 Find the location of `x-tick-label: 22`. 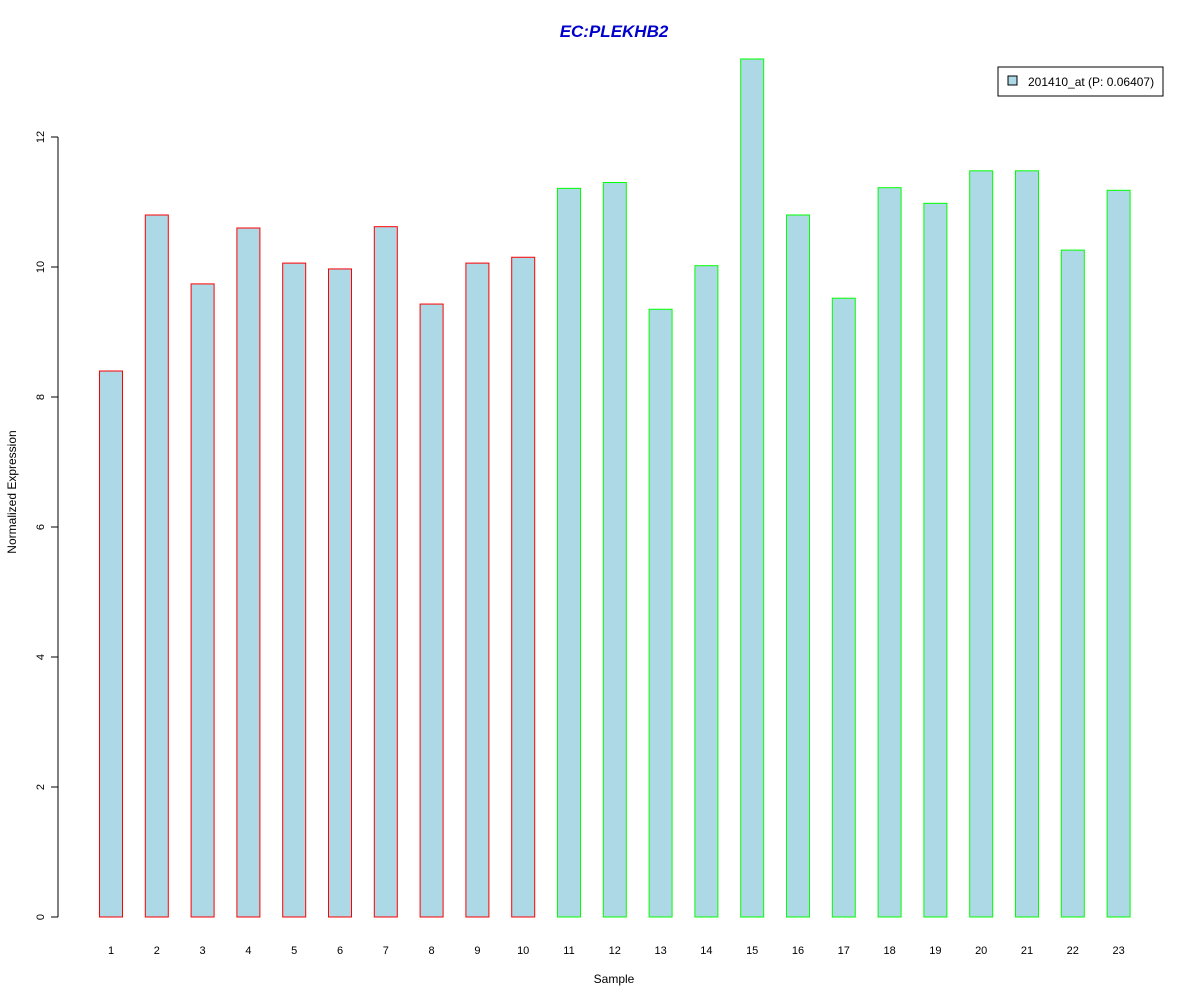

x-tick-label: 22 is located at coordinates (1073, 951).